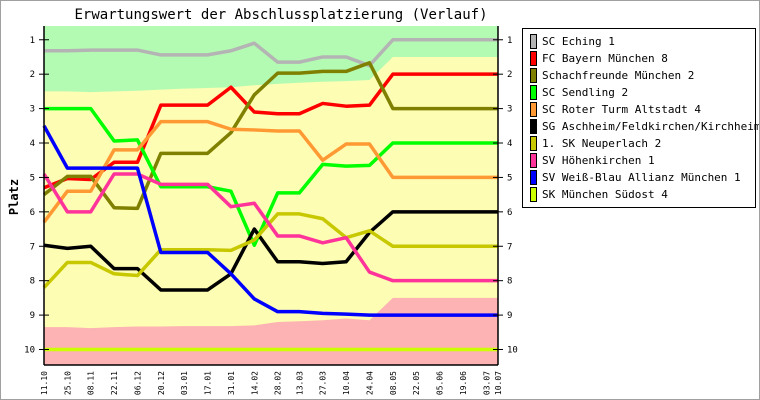  What do you see at coordinates (278, 383) in the screenshot?
I see `x-tick-label: 28.02` at bounding box center [278, 383].